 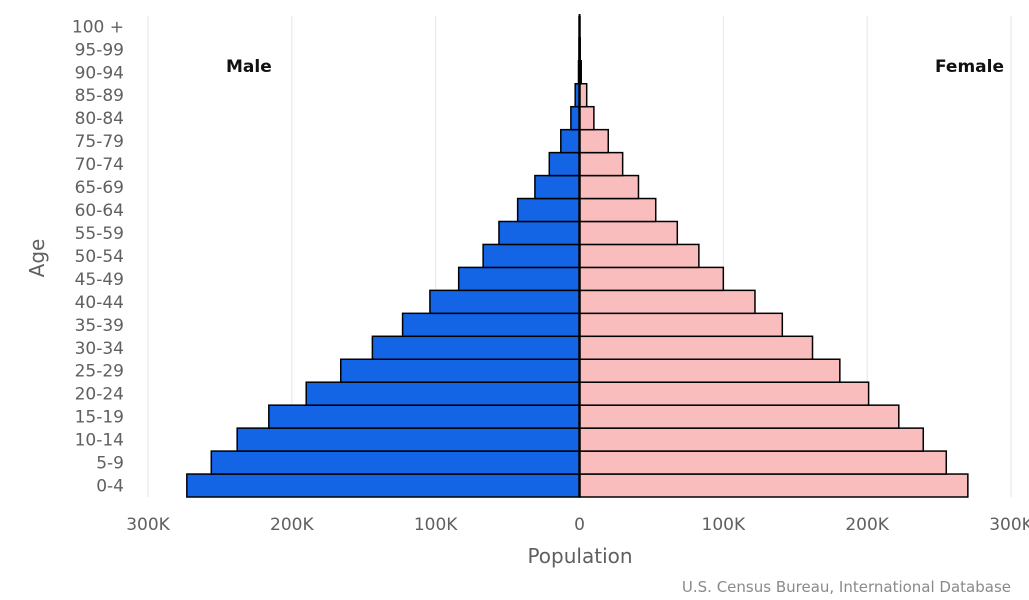 What do you see at coordinates (579, 556) in the screenshot?
I see `x-axis-title: Population` at bounding box center [579, 556].